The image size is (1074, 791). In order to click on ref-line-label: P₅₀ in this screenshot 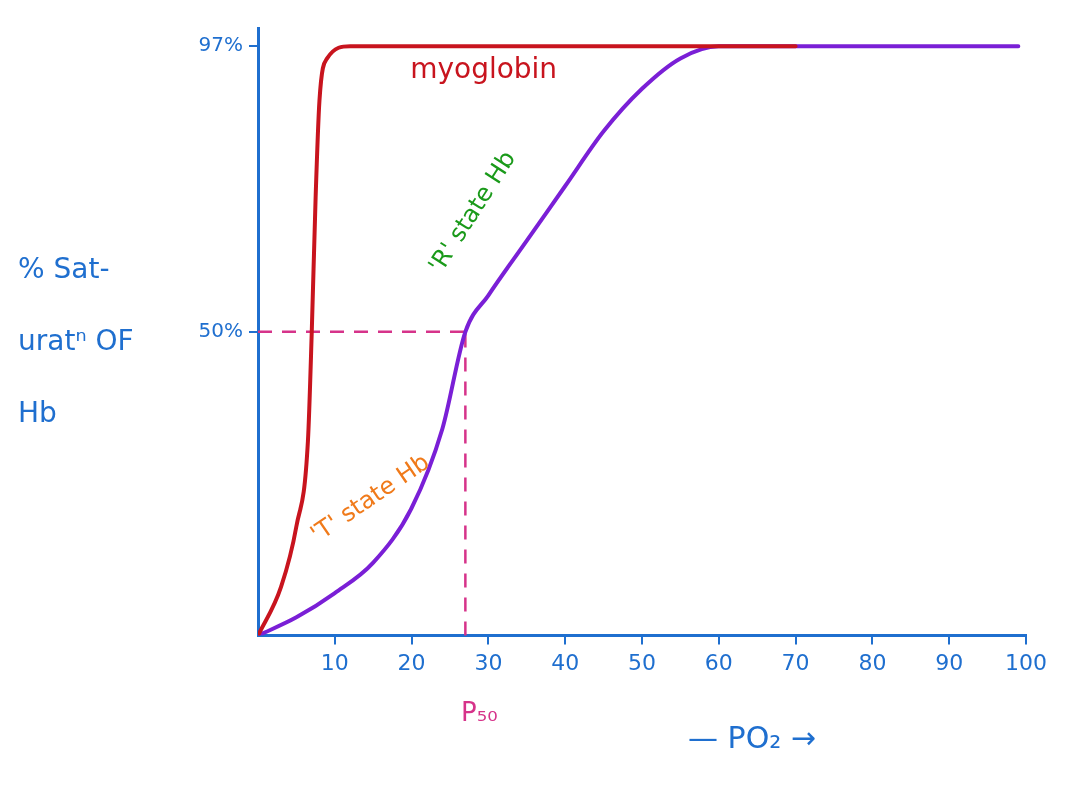, I will do `click(479, 711)`.